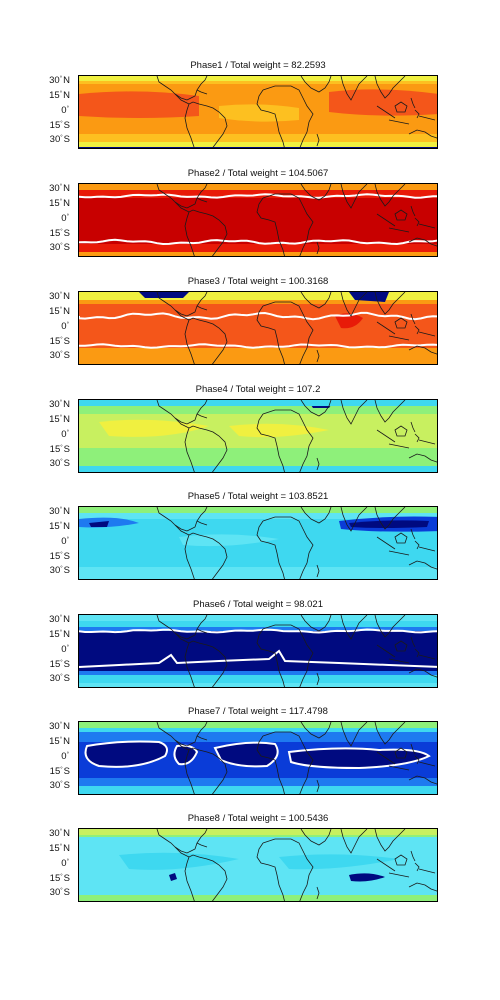  I want to click on panel-title: Phase6 / Total weight = 98.021, so click(258, 604).